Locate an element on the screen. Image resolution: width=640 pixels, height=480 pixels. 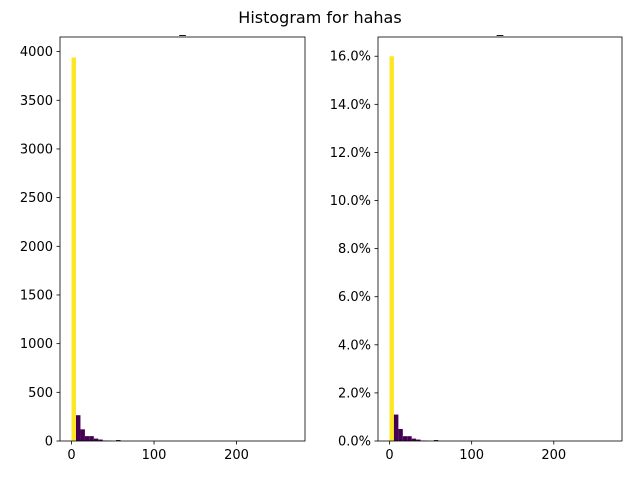
right-y-tick-label: 4.0% is located at coordinates (354, 345).